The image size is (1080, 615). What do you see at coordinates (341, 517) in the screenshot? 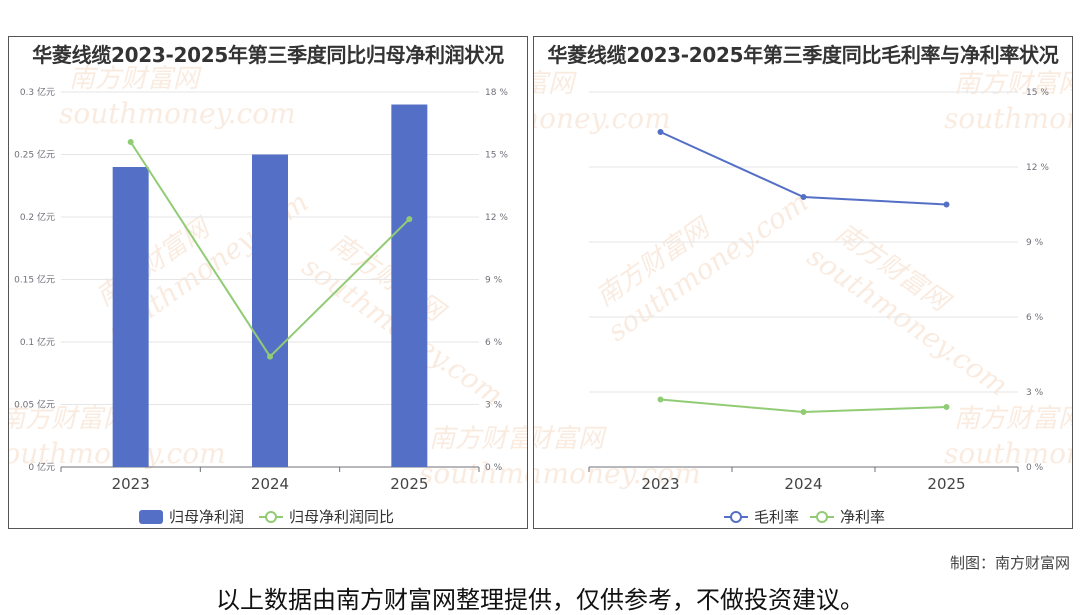
I see `legend-label: 归母净利润同比` at bounding box center [341, 517].